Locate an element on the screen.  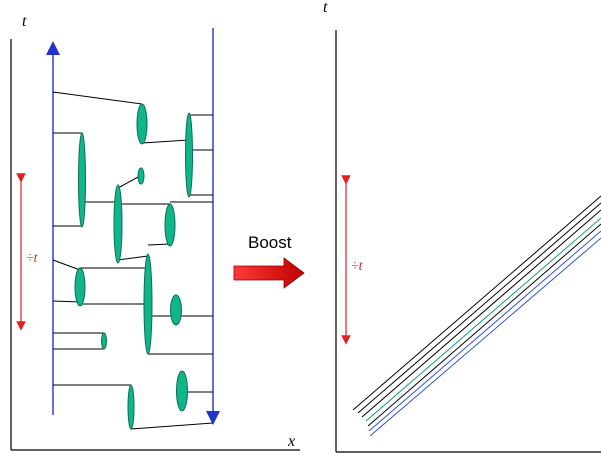
left-t-axis-label: t is located at coordinates (24, 21).